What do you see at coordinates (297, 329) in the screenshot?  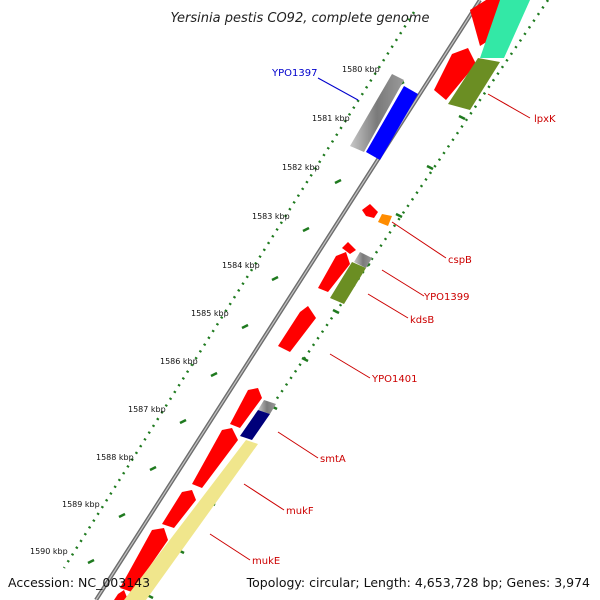 I see `cds-feature-YPO1401` at bounding box center [297, 329].